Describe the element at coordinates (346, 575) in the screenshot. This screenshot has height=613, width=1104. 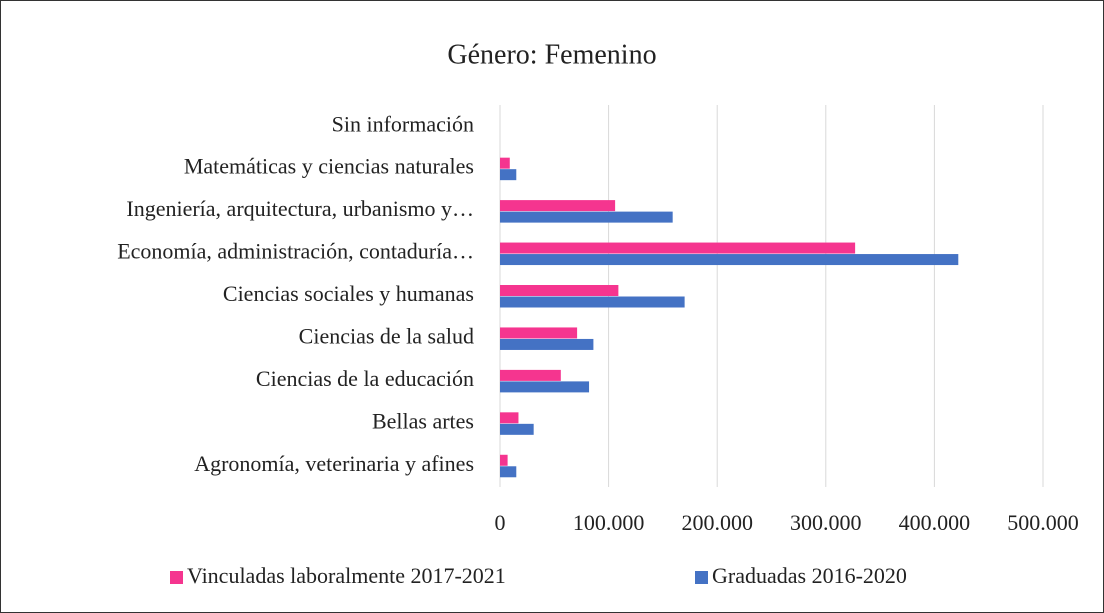
I see `legend-label: Vinculadas laboralmente 2017-2021` at that location.